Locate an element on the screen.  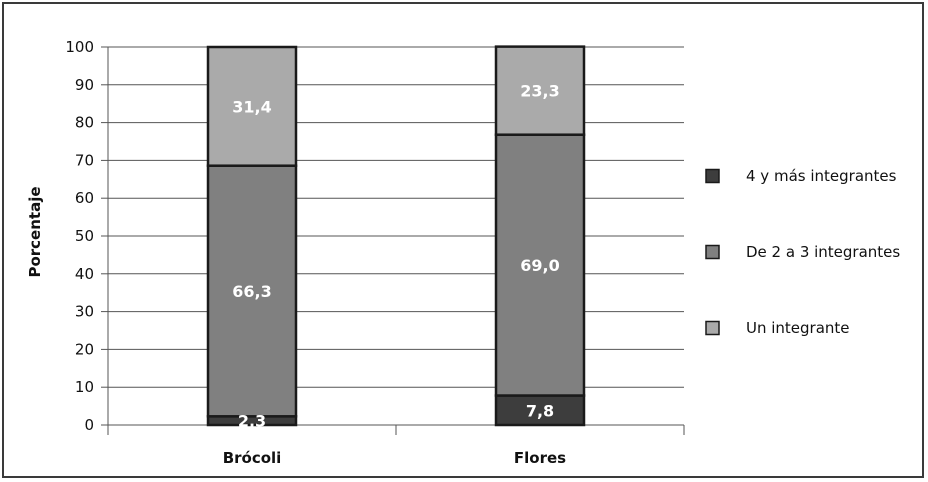
y-tick-label: 30 is located at coordinates (84, 312).